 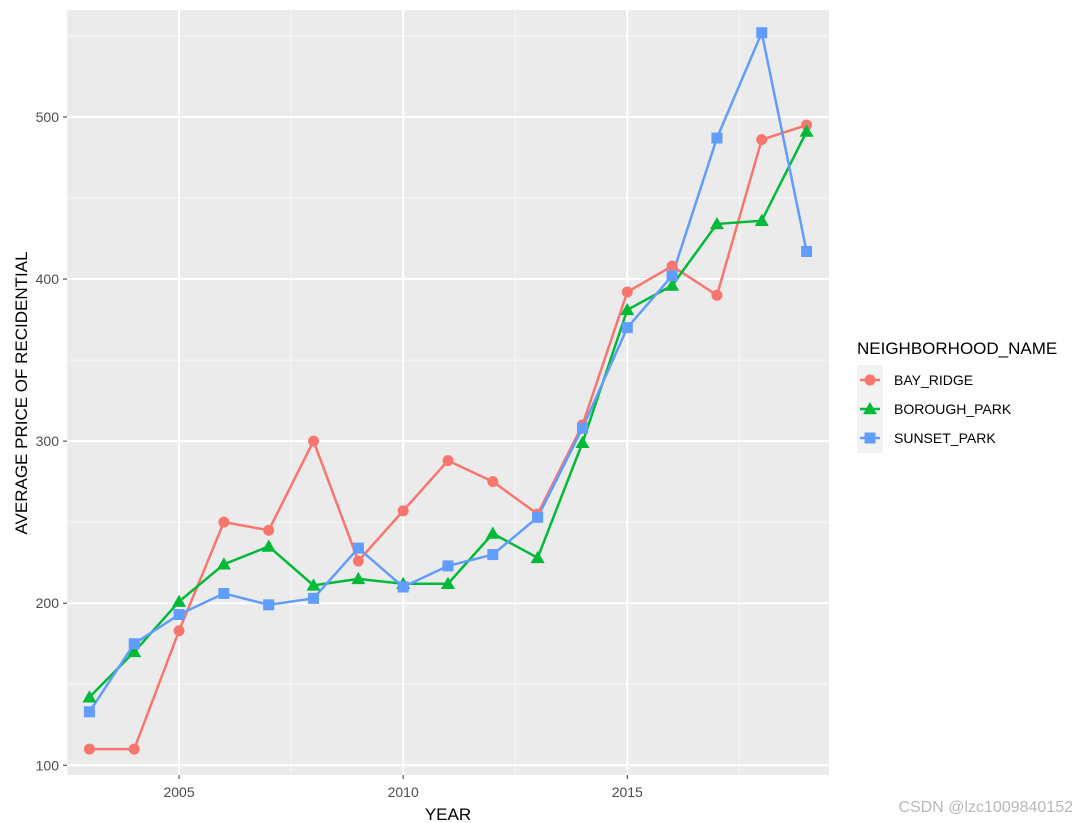 I want to click on legend-marker-sunset-park, so click(x=870, y=438).